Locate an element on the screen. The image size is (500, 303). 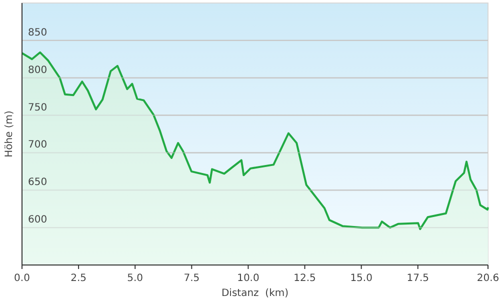
x-tick-label: 0.0 is located at coordinates (22, 278).